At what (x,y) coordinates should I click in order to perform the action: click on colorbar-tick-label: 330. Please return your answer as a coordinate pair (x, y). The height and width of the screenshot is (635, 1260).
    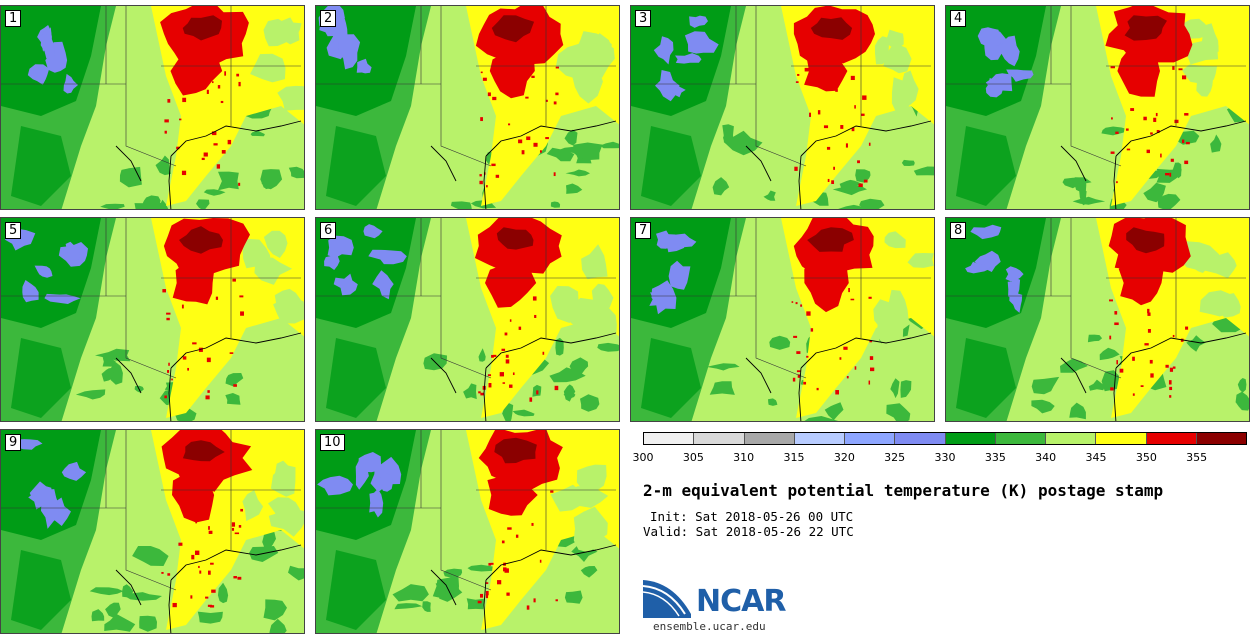
    Looking at the image, I should click on (945, 457).